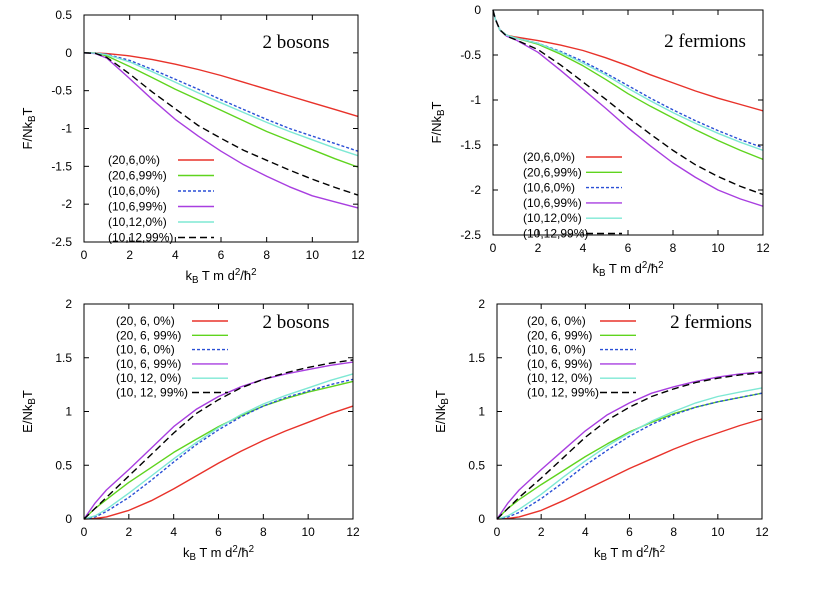 Image resolution: width=814 pixels, height=610 pixels. Describe the element at coordinates (470, 145) in the screenshot. I see `y-tick-label: -1.5` at that location.